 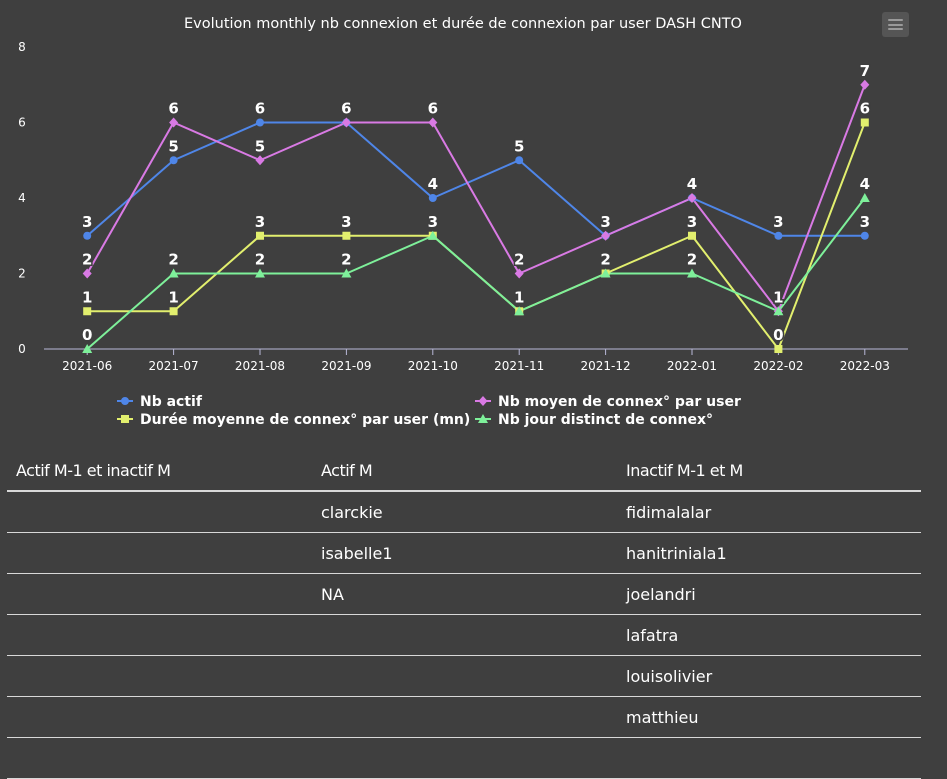 I want to click on table-cell: fidimalalar, so click(x=769, y=512).